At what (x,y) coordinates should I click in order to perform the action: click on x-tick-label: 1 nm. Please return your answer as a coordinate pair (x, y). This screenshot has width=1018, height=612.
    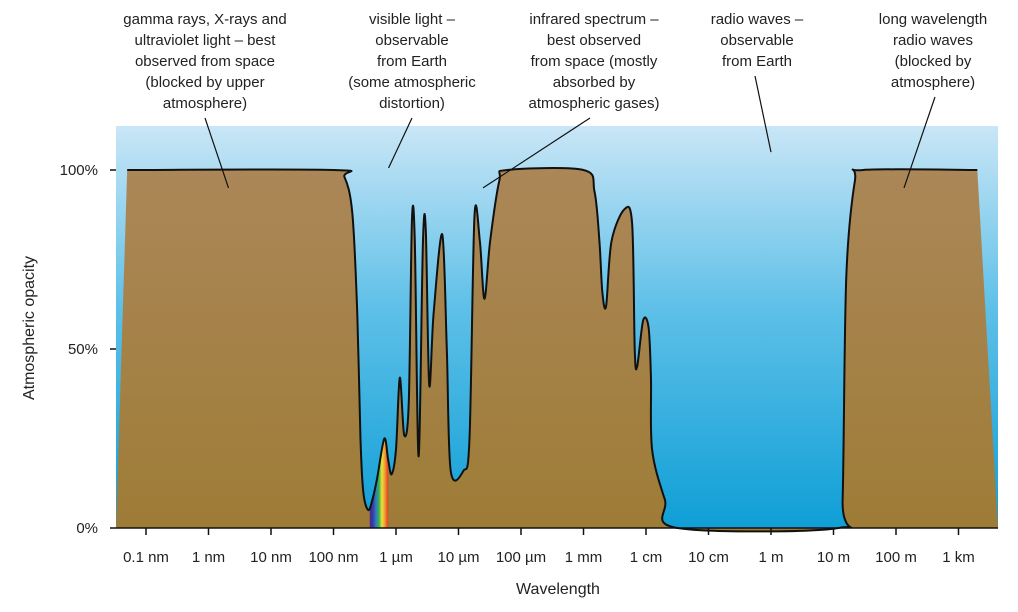
    Looking at the image, I should click on (208, 557).